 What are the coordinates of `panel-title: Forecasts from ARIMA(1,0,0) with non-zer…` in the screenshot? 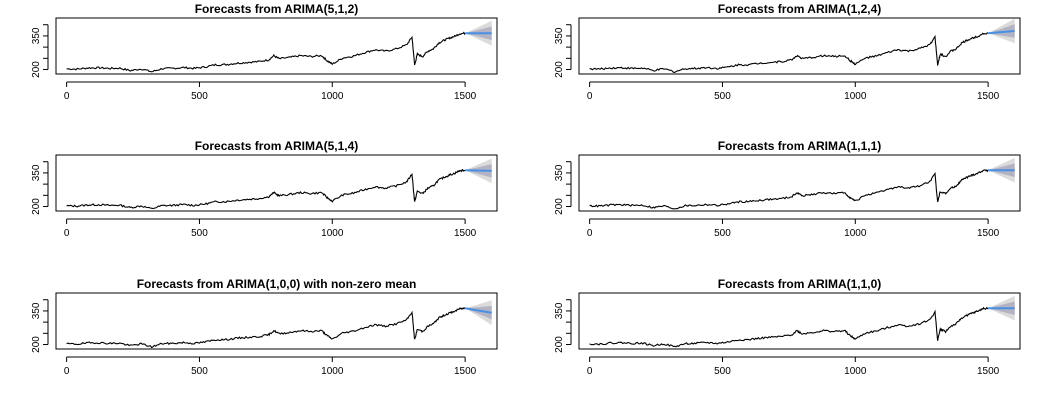 It's located at (277, 284).